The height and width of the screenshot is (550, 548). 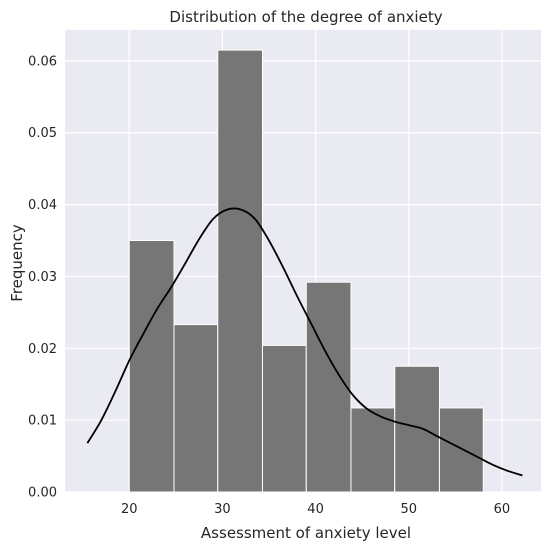 What do you see at coordinates (222, 509) in the screenshot?
I see `x-tick-label: 30` at bounding box center [222, 509].